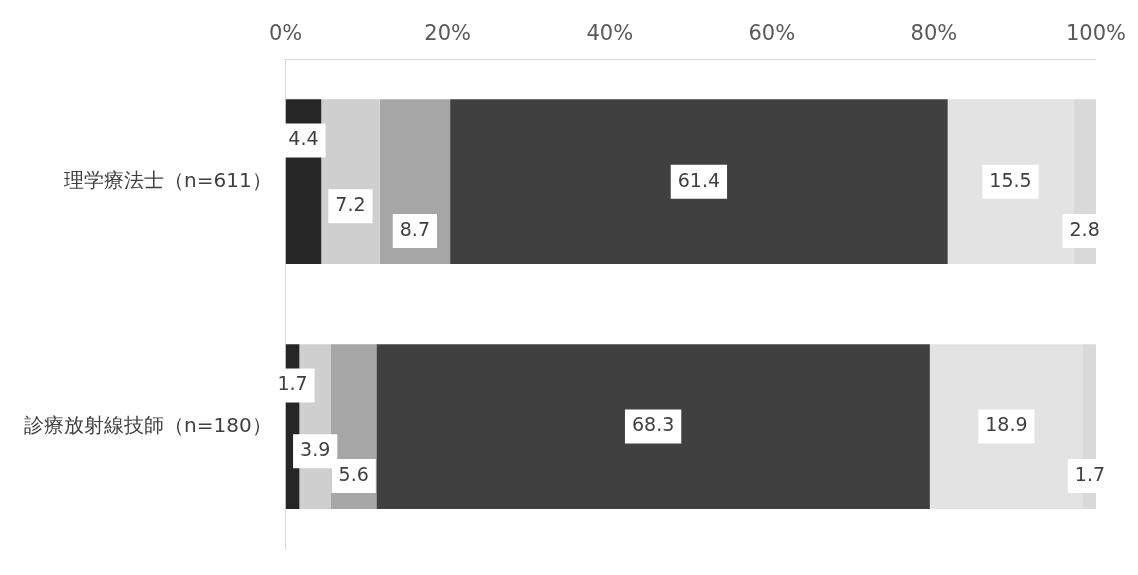 The width and height of the screenshot is (1138, 575). What do you see at coordinates (414, 228) in the screenshot?
I see `data-label: 8.7` at bounding box center [414, 228].